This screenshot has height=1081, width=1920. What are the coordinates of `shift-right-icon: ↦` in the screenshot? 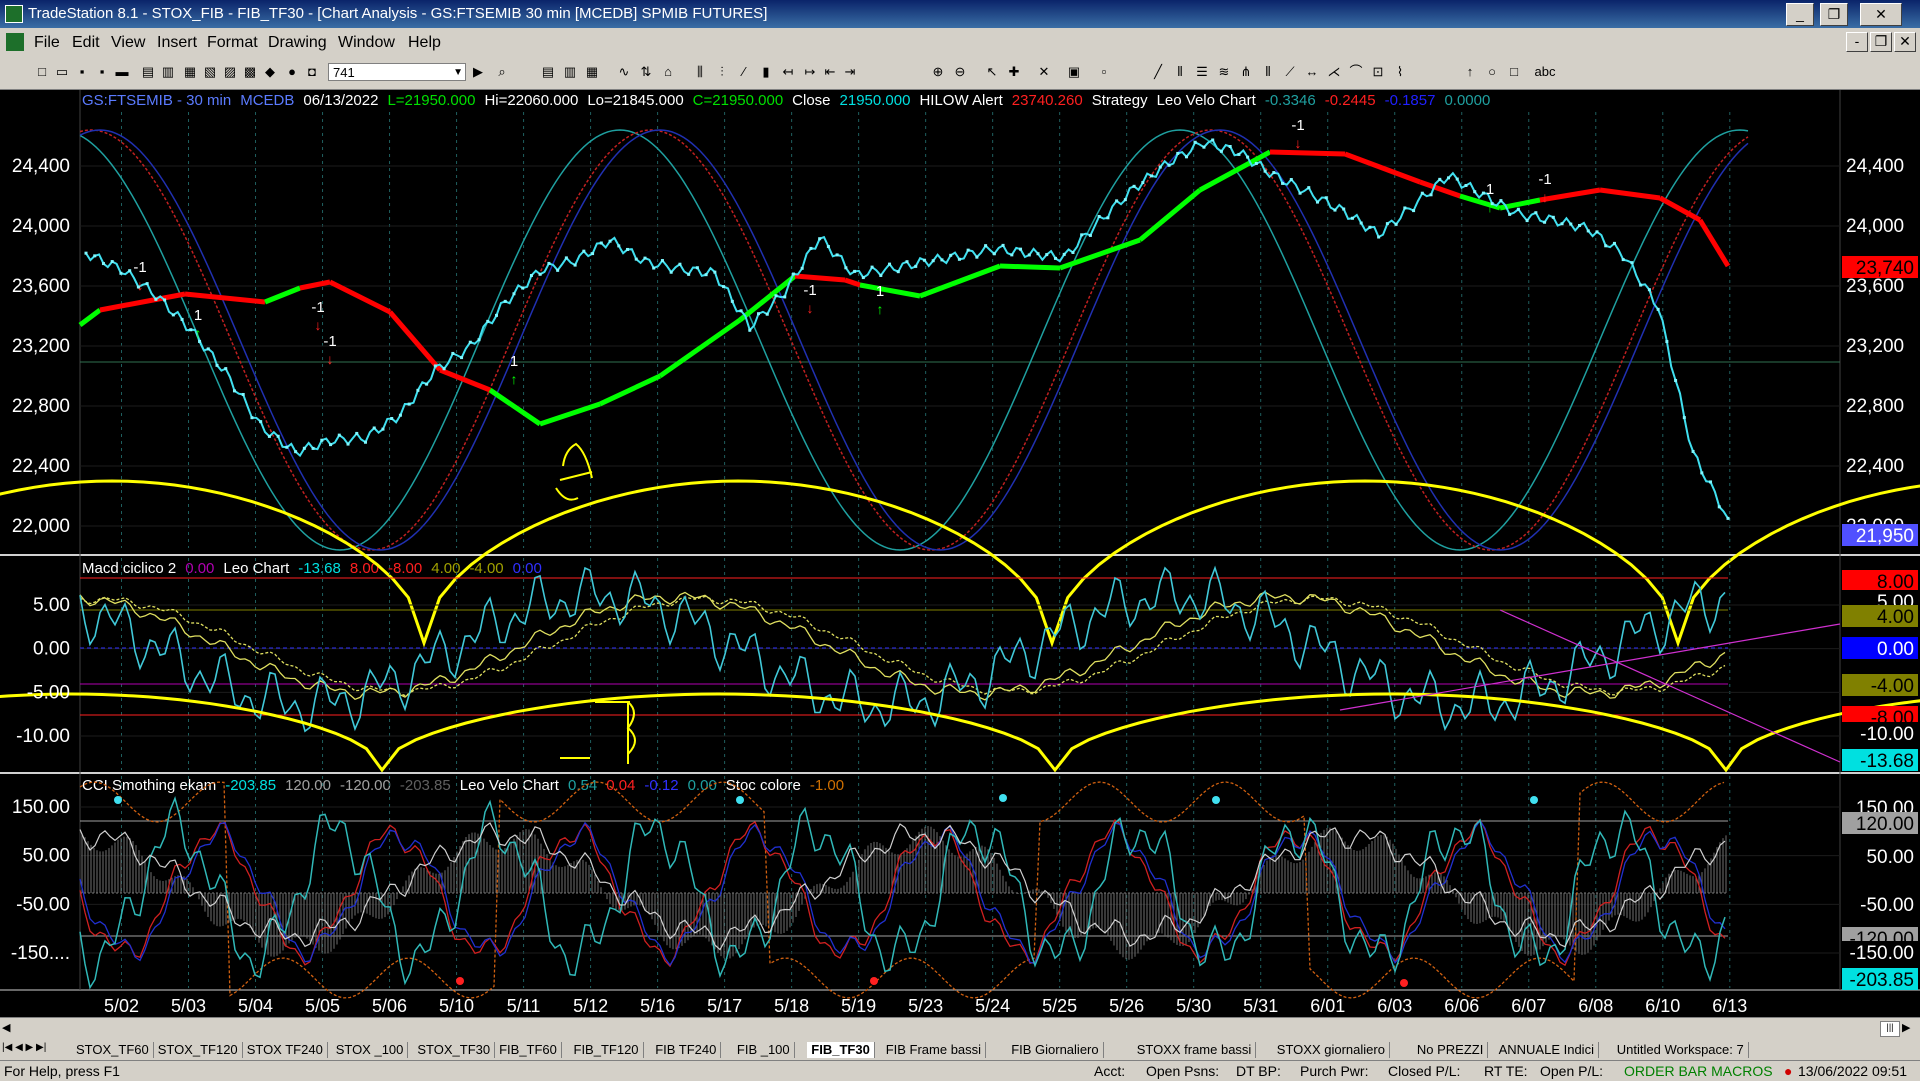 It's located at (810, 71).